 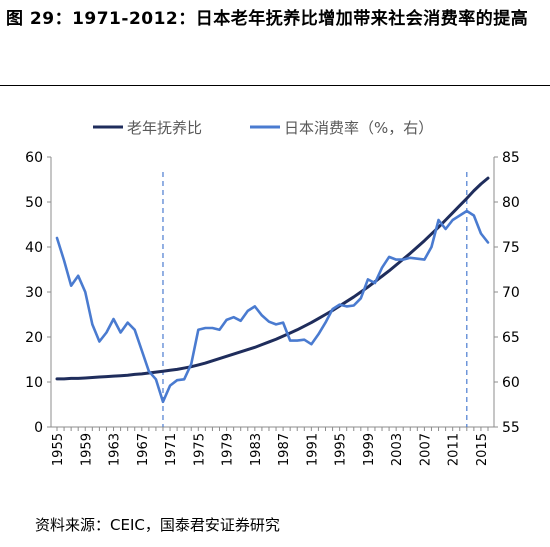 I want to click on x-tick-label: 2011, so click(x=454, y=449).